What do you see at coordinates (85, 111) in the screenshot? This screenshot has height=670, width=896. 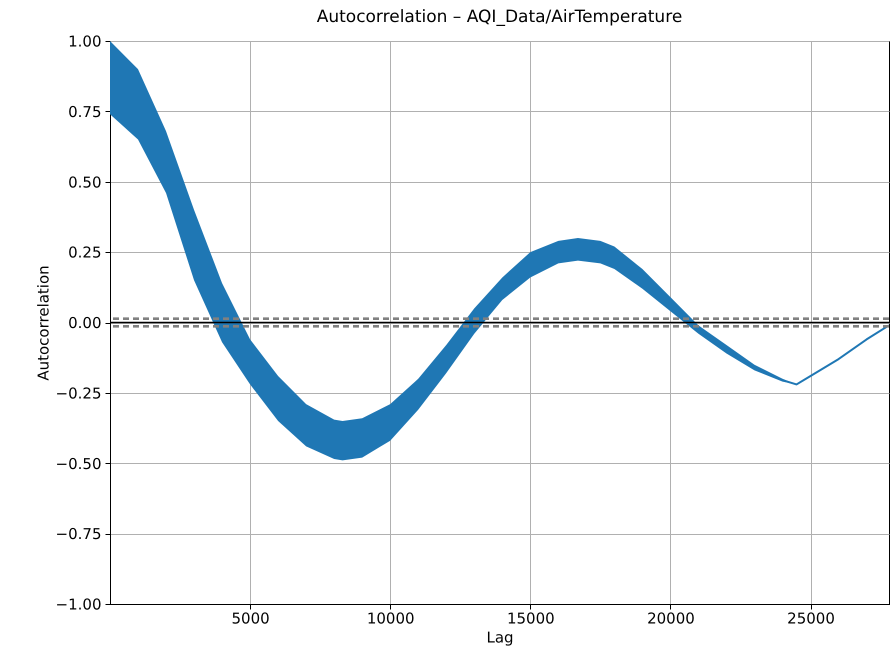 I see `y-tick-label: 0.75` at bounding box center [85, 111].